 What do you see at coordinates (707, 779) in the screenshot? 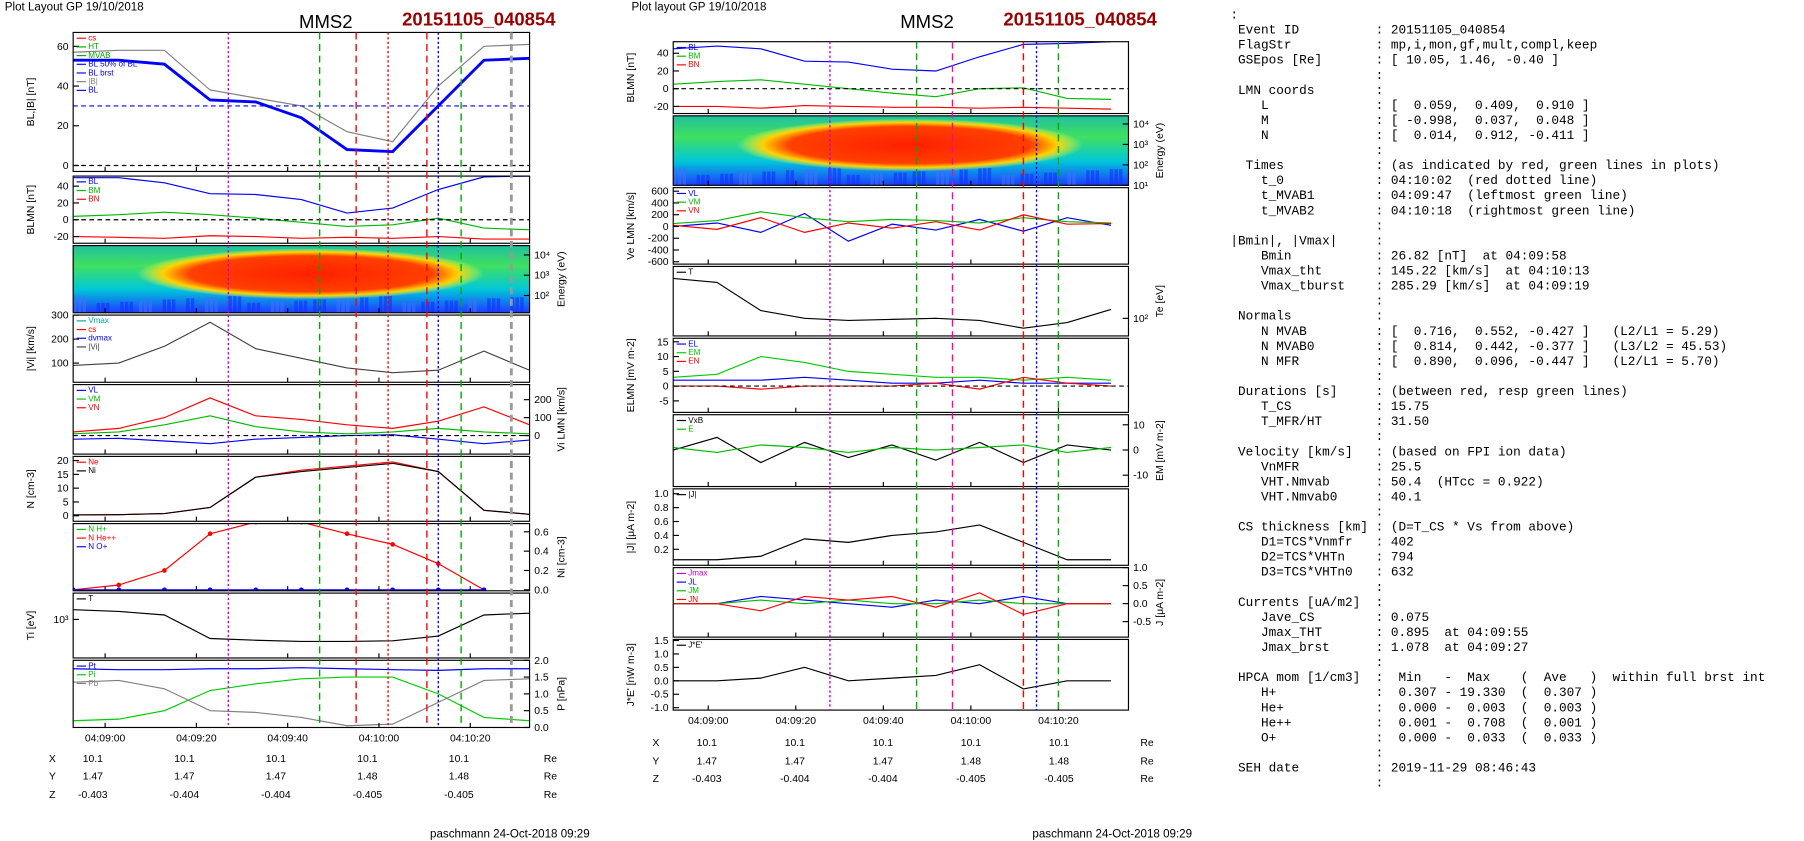
I see `position-value: -0.403` at bounding box center [707, 779].